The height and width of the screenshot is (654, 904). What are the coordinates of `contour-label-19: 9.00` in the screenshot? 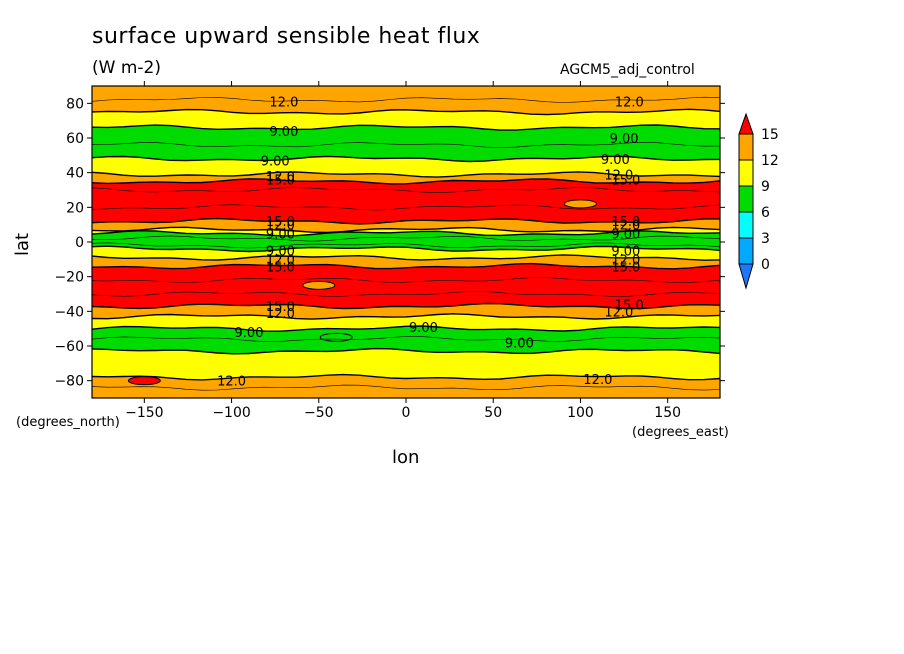 It's located at (625, 252).